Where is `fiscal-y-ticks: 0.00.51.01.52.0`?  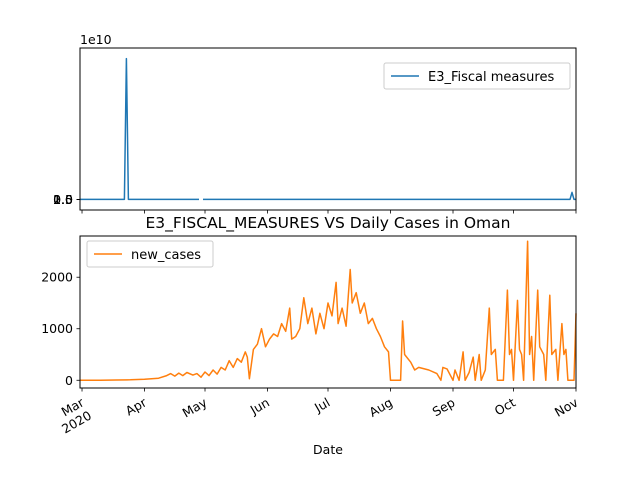
fiscal-y-ticks: 0.00.51.01.52.0 is located at coordinates (66, 199).